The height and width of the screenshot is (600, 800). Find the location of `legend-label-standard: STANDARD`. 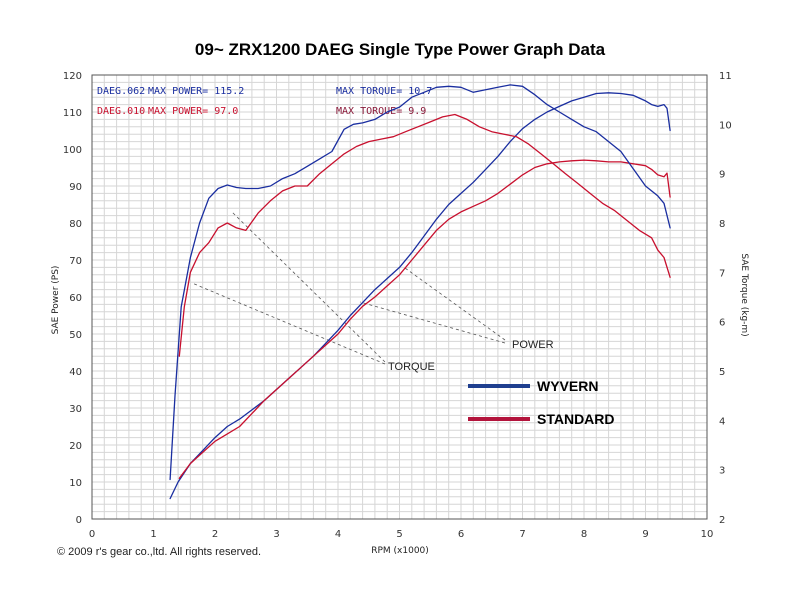

legend-label-standard: STANDARD is located at coordinates (576, 419).